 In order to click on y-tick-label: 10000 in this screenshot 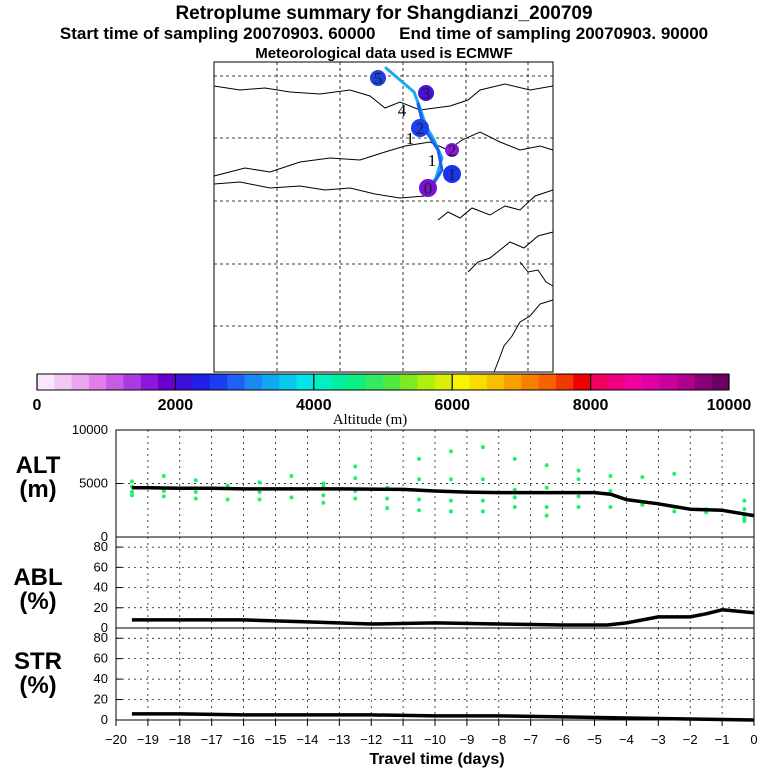, I will do `click(90, 429)`.